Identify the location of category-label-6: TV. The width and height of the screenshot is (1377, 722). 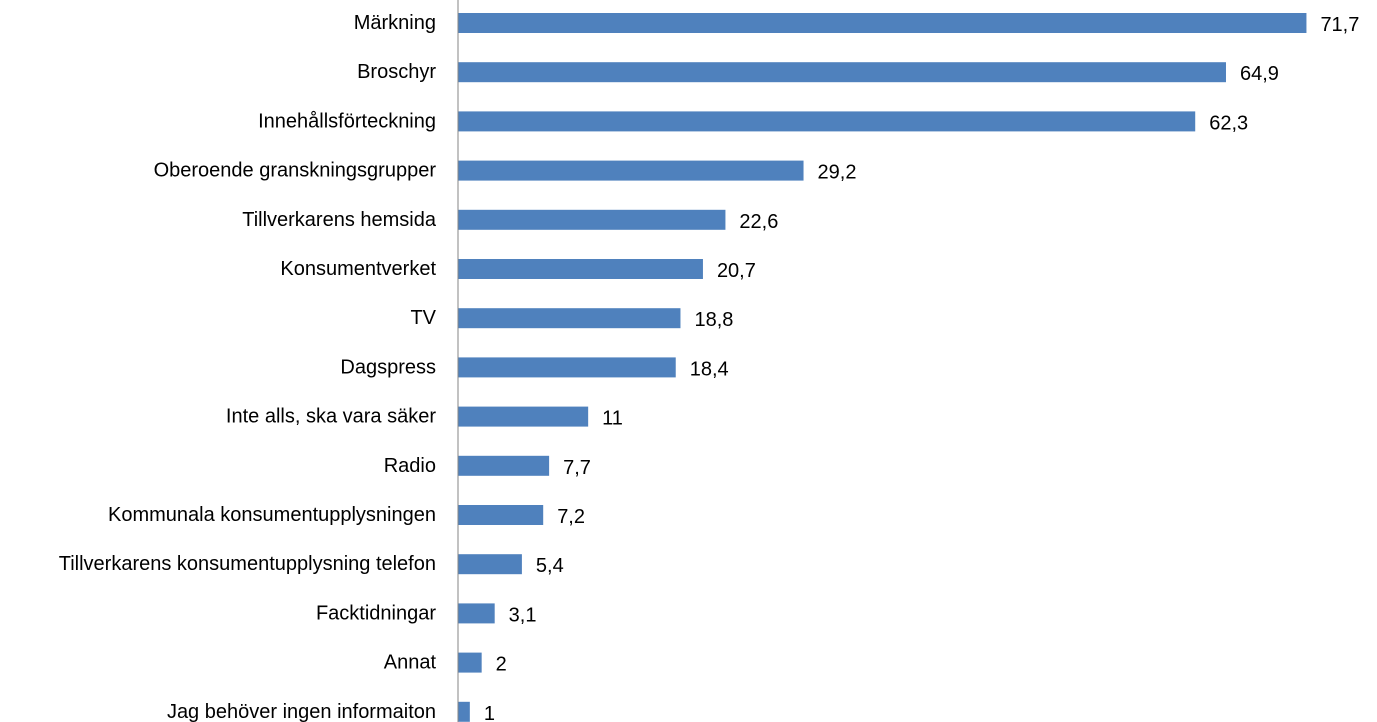
(423, 318).